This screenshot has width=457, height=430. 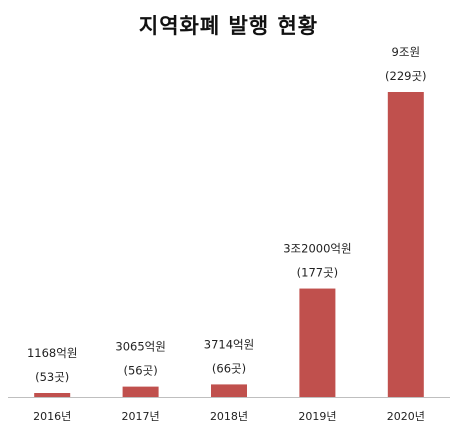 I want to click on value-label-1: 1168억원, so click(x=52, y=353).